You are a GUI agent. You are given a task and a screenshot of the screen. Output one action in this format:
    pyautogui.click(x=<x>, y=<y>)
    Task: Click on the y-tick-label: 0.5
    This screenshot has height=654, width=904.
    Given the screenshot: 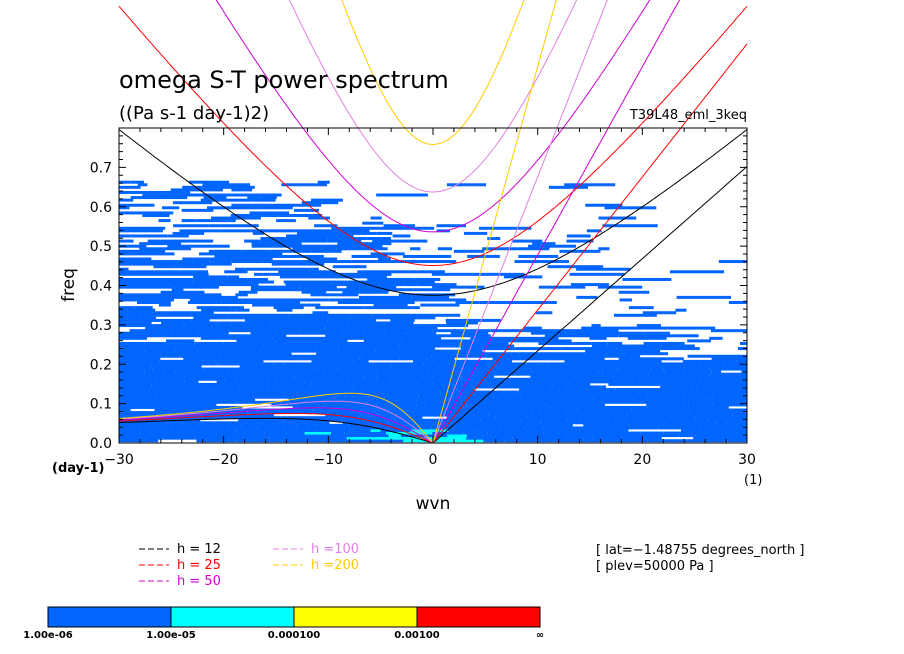 What is the action you would take?
    pyautogui.click(x=101, y=247)
    